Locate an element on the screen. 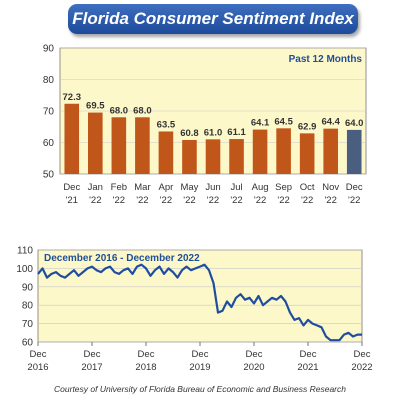 The width and height of the screenshot is (400, 400). y-tick-label: 100 is located at coordinates (24, 269).